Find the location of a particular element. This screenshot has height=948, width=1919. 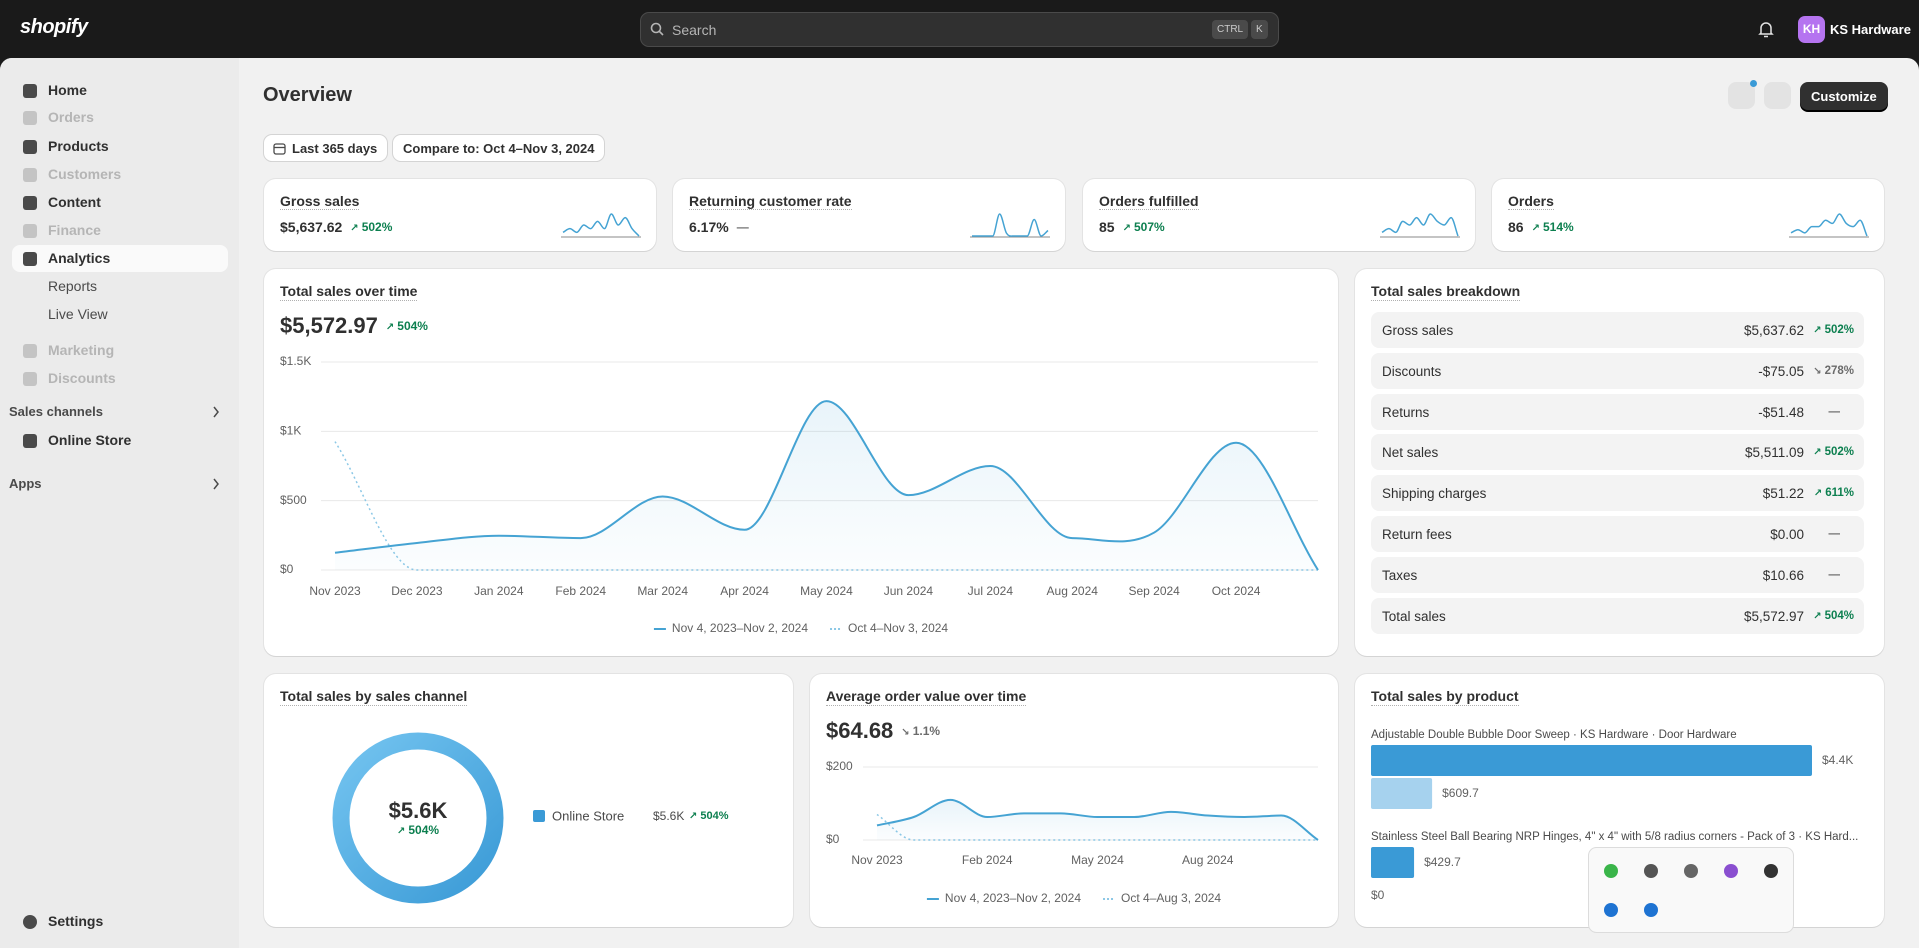

kpi-card: Gross sales $5,637.62 502% is located at coordinates (460, 215).